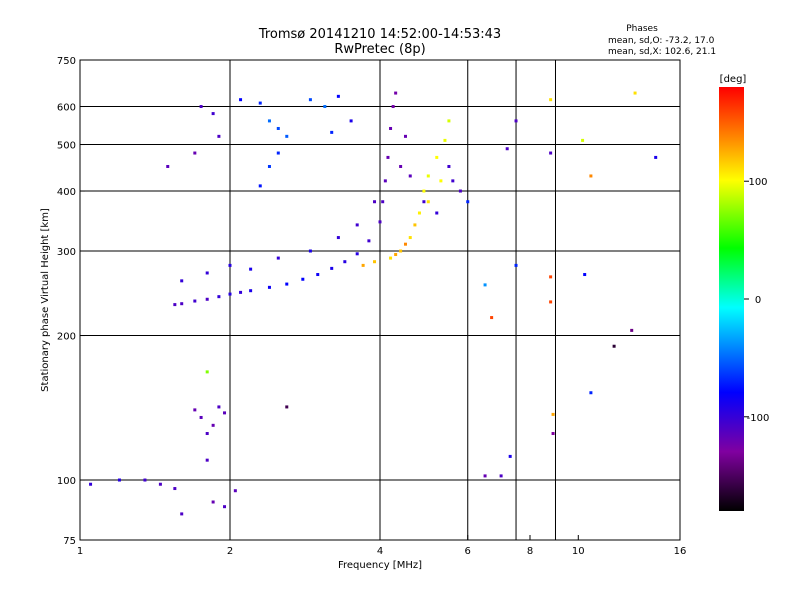 The width and height of the screenshot is (800, 600). Describe the element at coordinates (731, 299) in the screenshot. I see `colorbar` at that location.